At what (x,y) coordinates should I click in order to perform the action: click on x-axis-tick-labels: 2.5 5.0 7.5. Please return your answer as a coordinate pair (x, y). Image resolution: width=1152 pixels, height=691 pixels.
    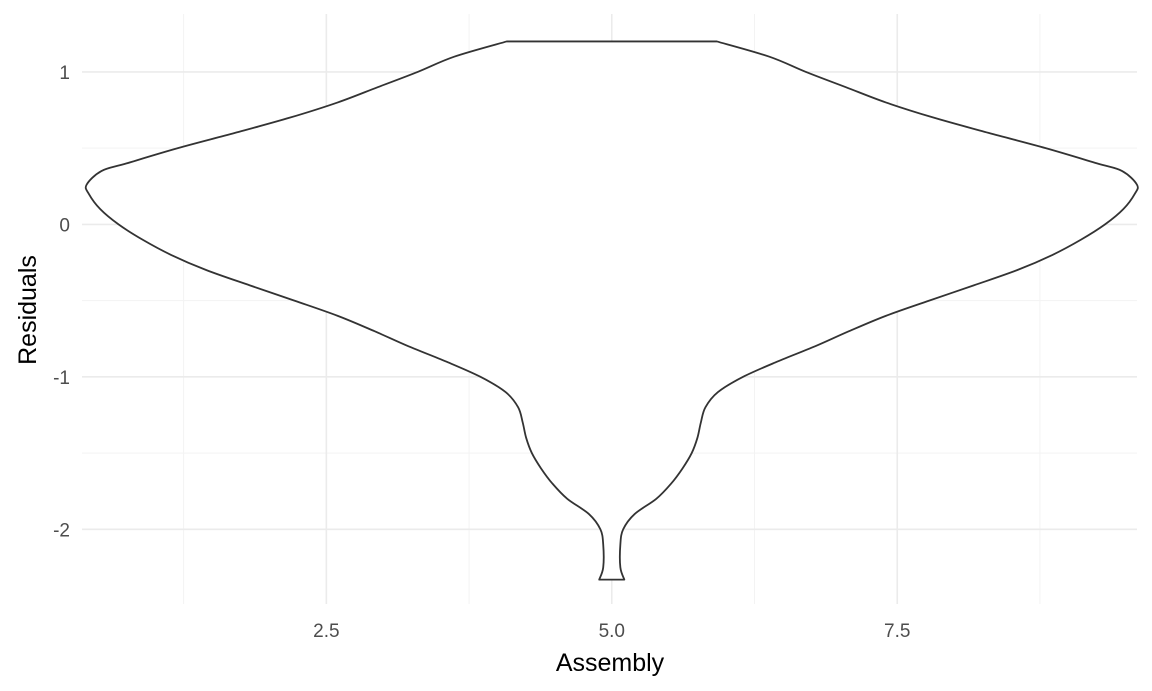
    Looking at the image, I should click on (611, 631).